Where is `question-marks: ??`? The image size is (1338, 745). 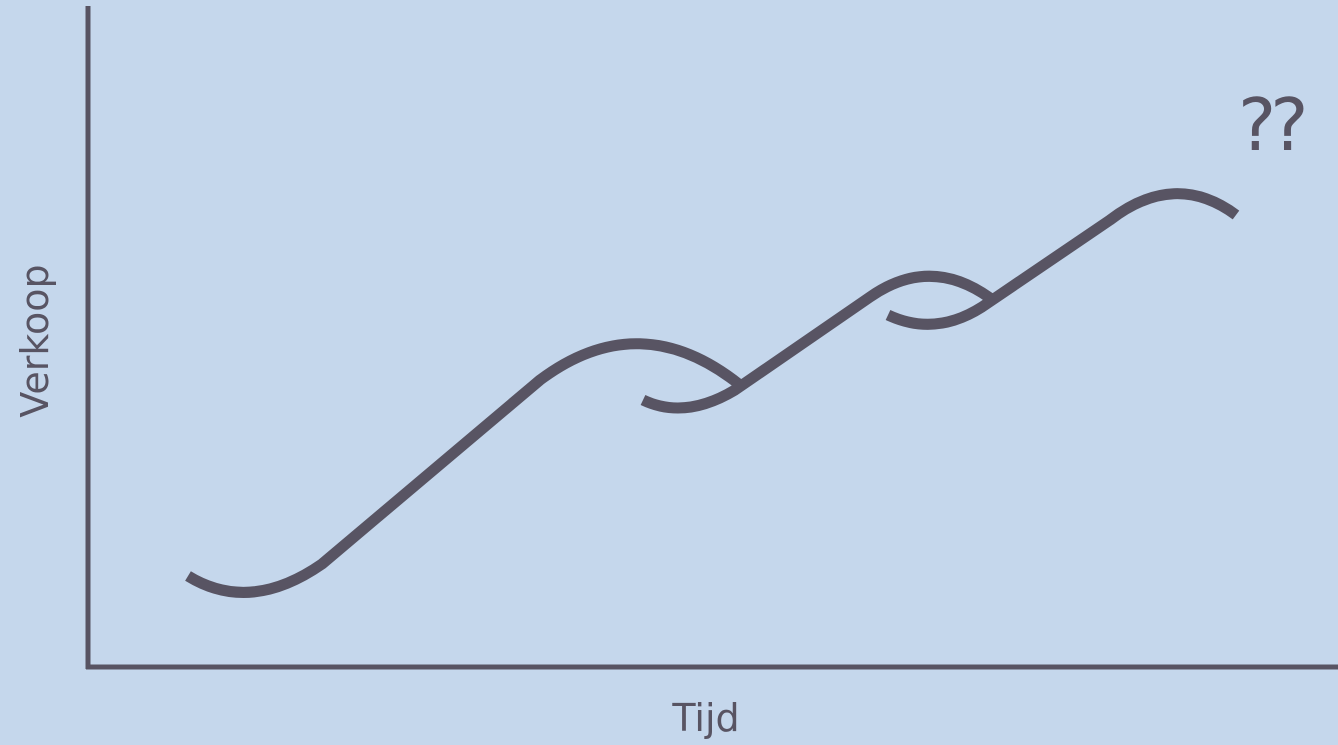 question-marks: ?? is located at coordinates (1271, 125).